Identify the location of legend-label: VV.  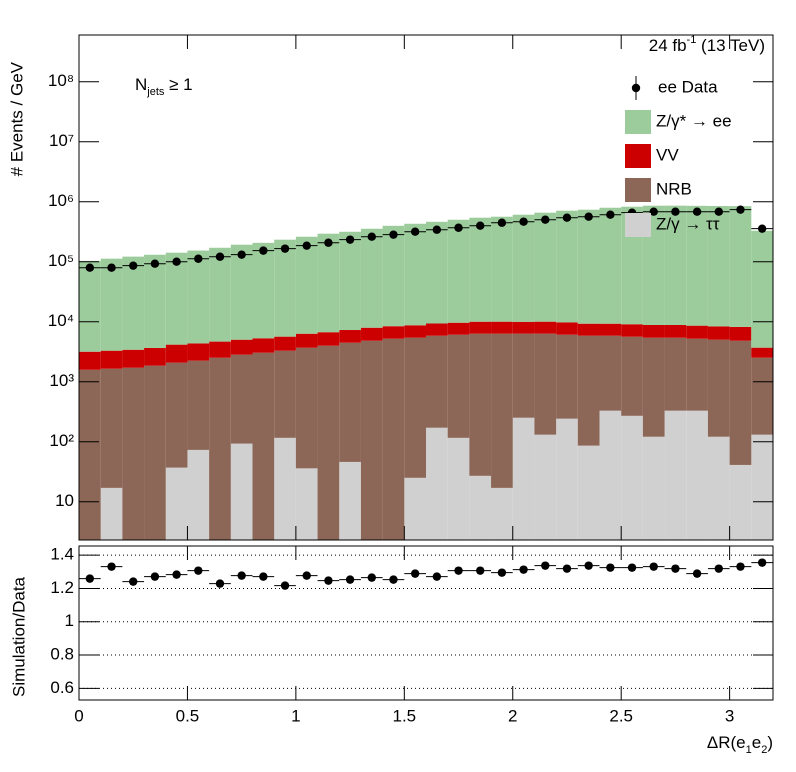
(667, 154).